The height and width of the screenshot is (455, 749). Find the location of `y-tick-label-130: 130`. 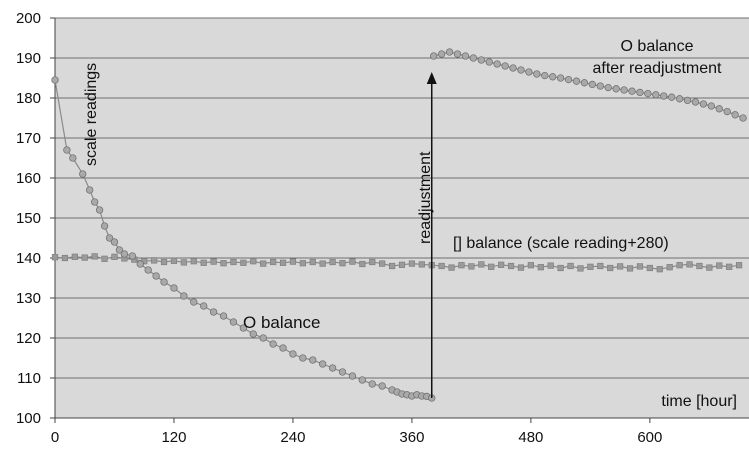

y-tick-label-130: 130 is located at coordinates (28, 298).